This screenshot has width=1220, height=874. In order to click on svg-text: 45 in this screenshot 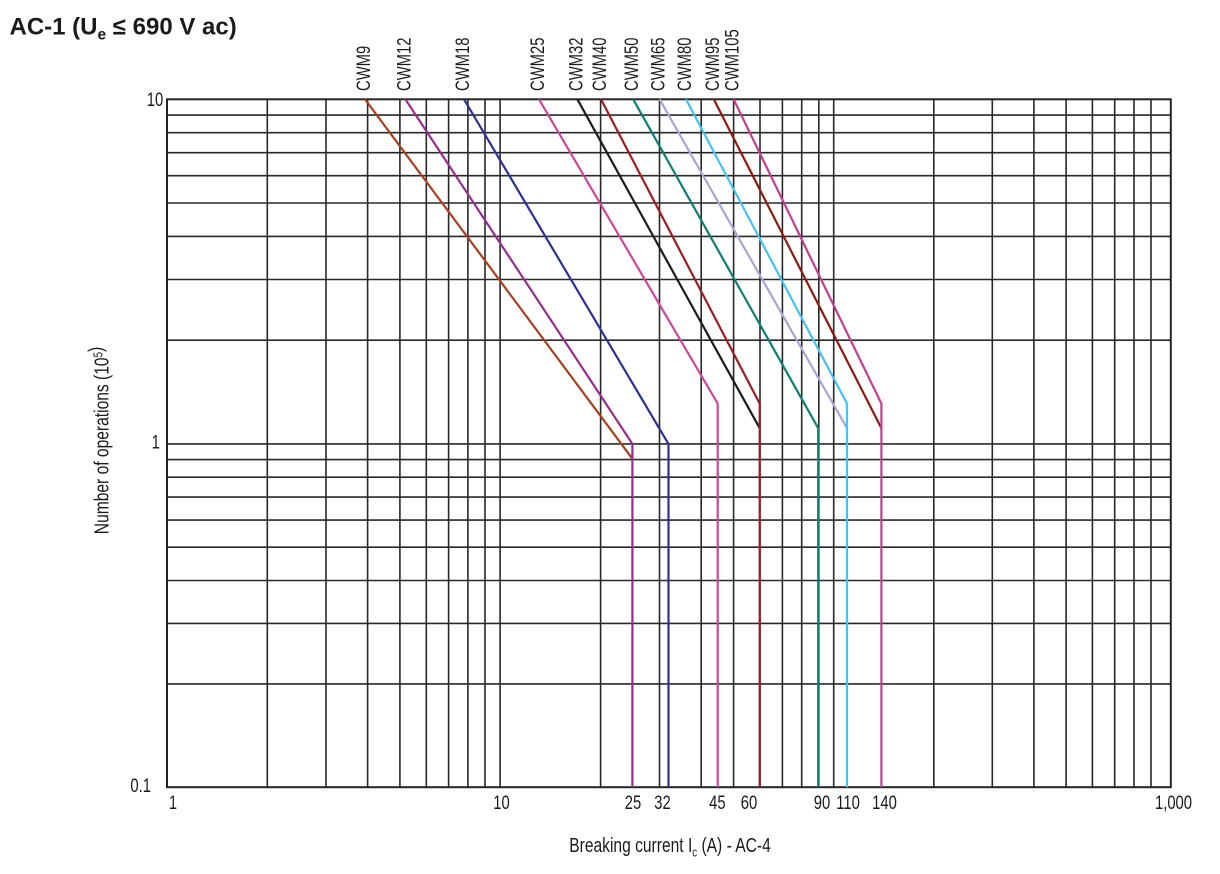, I will do `click(717, 802)`.